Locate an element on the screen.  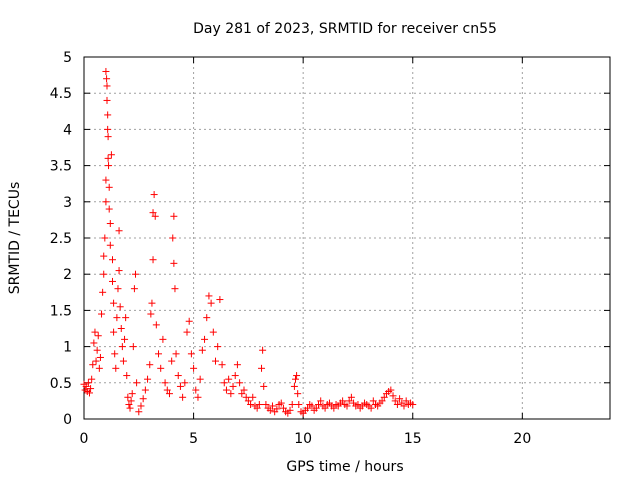
y-tick-label: 4 is located at coordinates (67, 130).